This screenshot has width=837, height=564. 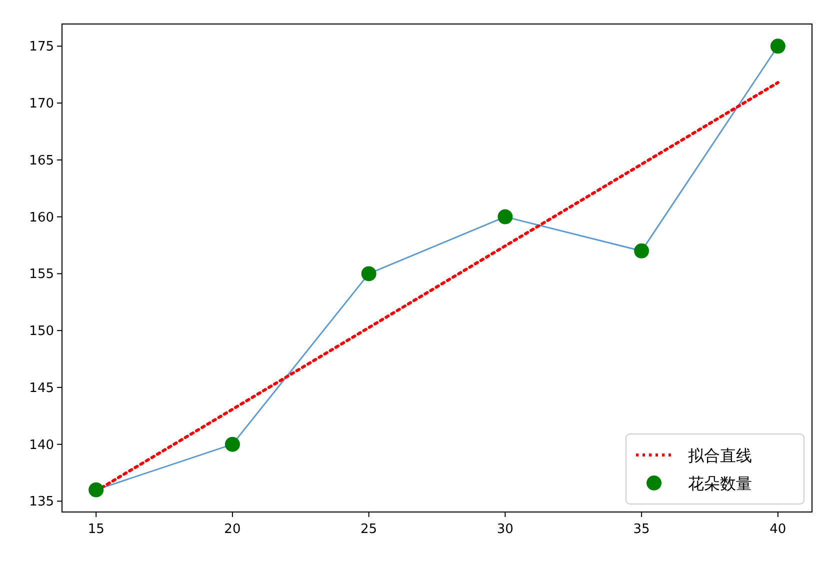 I want to click on x-tick-label: 20, so click(x=232, y=529).